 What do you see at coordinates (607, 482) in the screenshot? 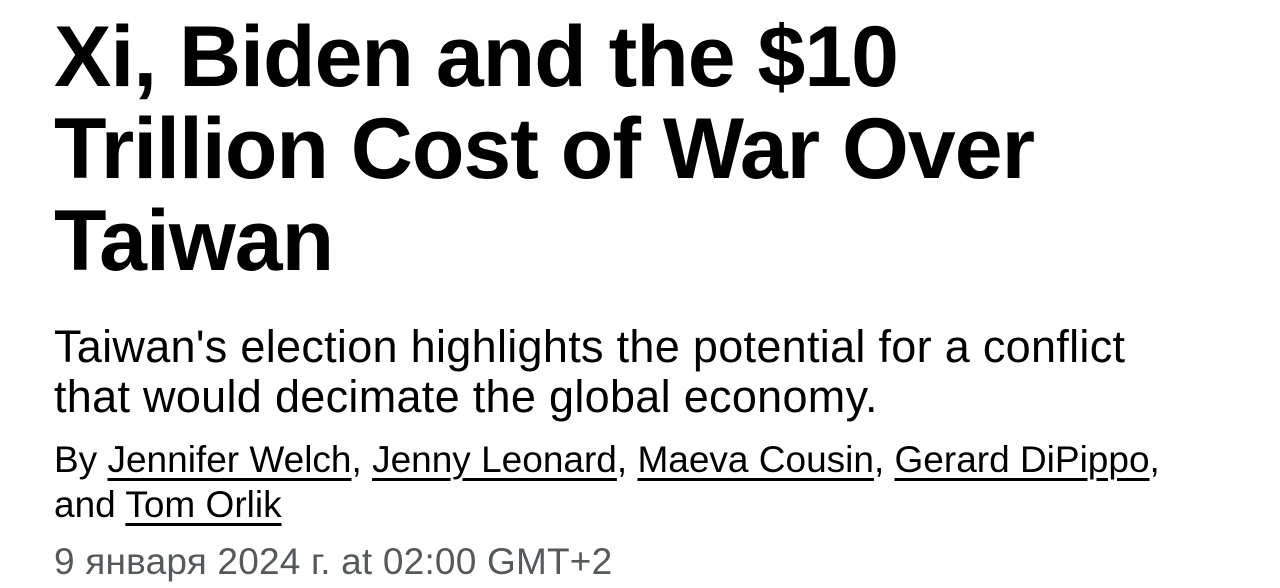
I see `byline-text: , and` at bounding box center [607, 482].